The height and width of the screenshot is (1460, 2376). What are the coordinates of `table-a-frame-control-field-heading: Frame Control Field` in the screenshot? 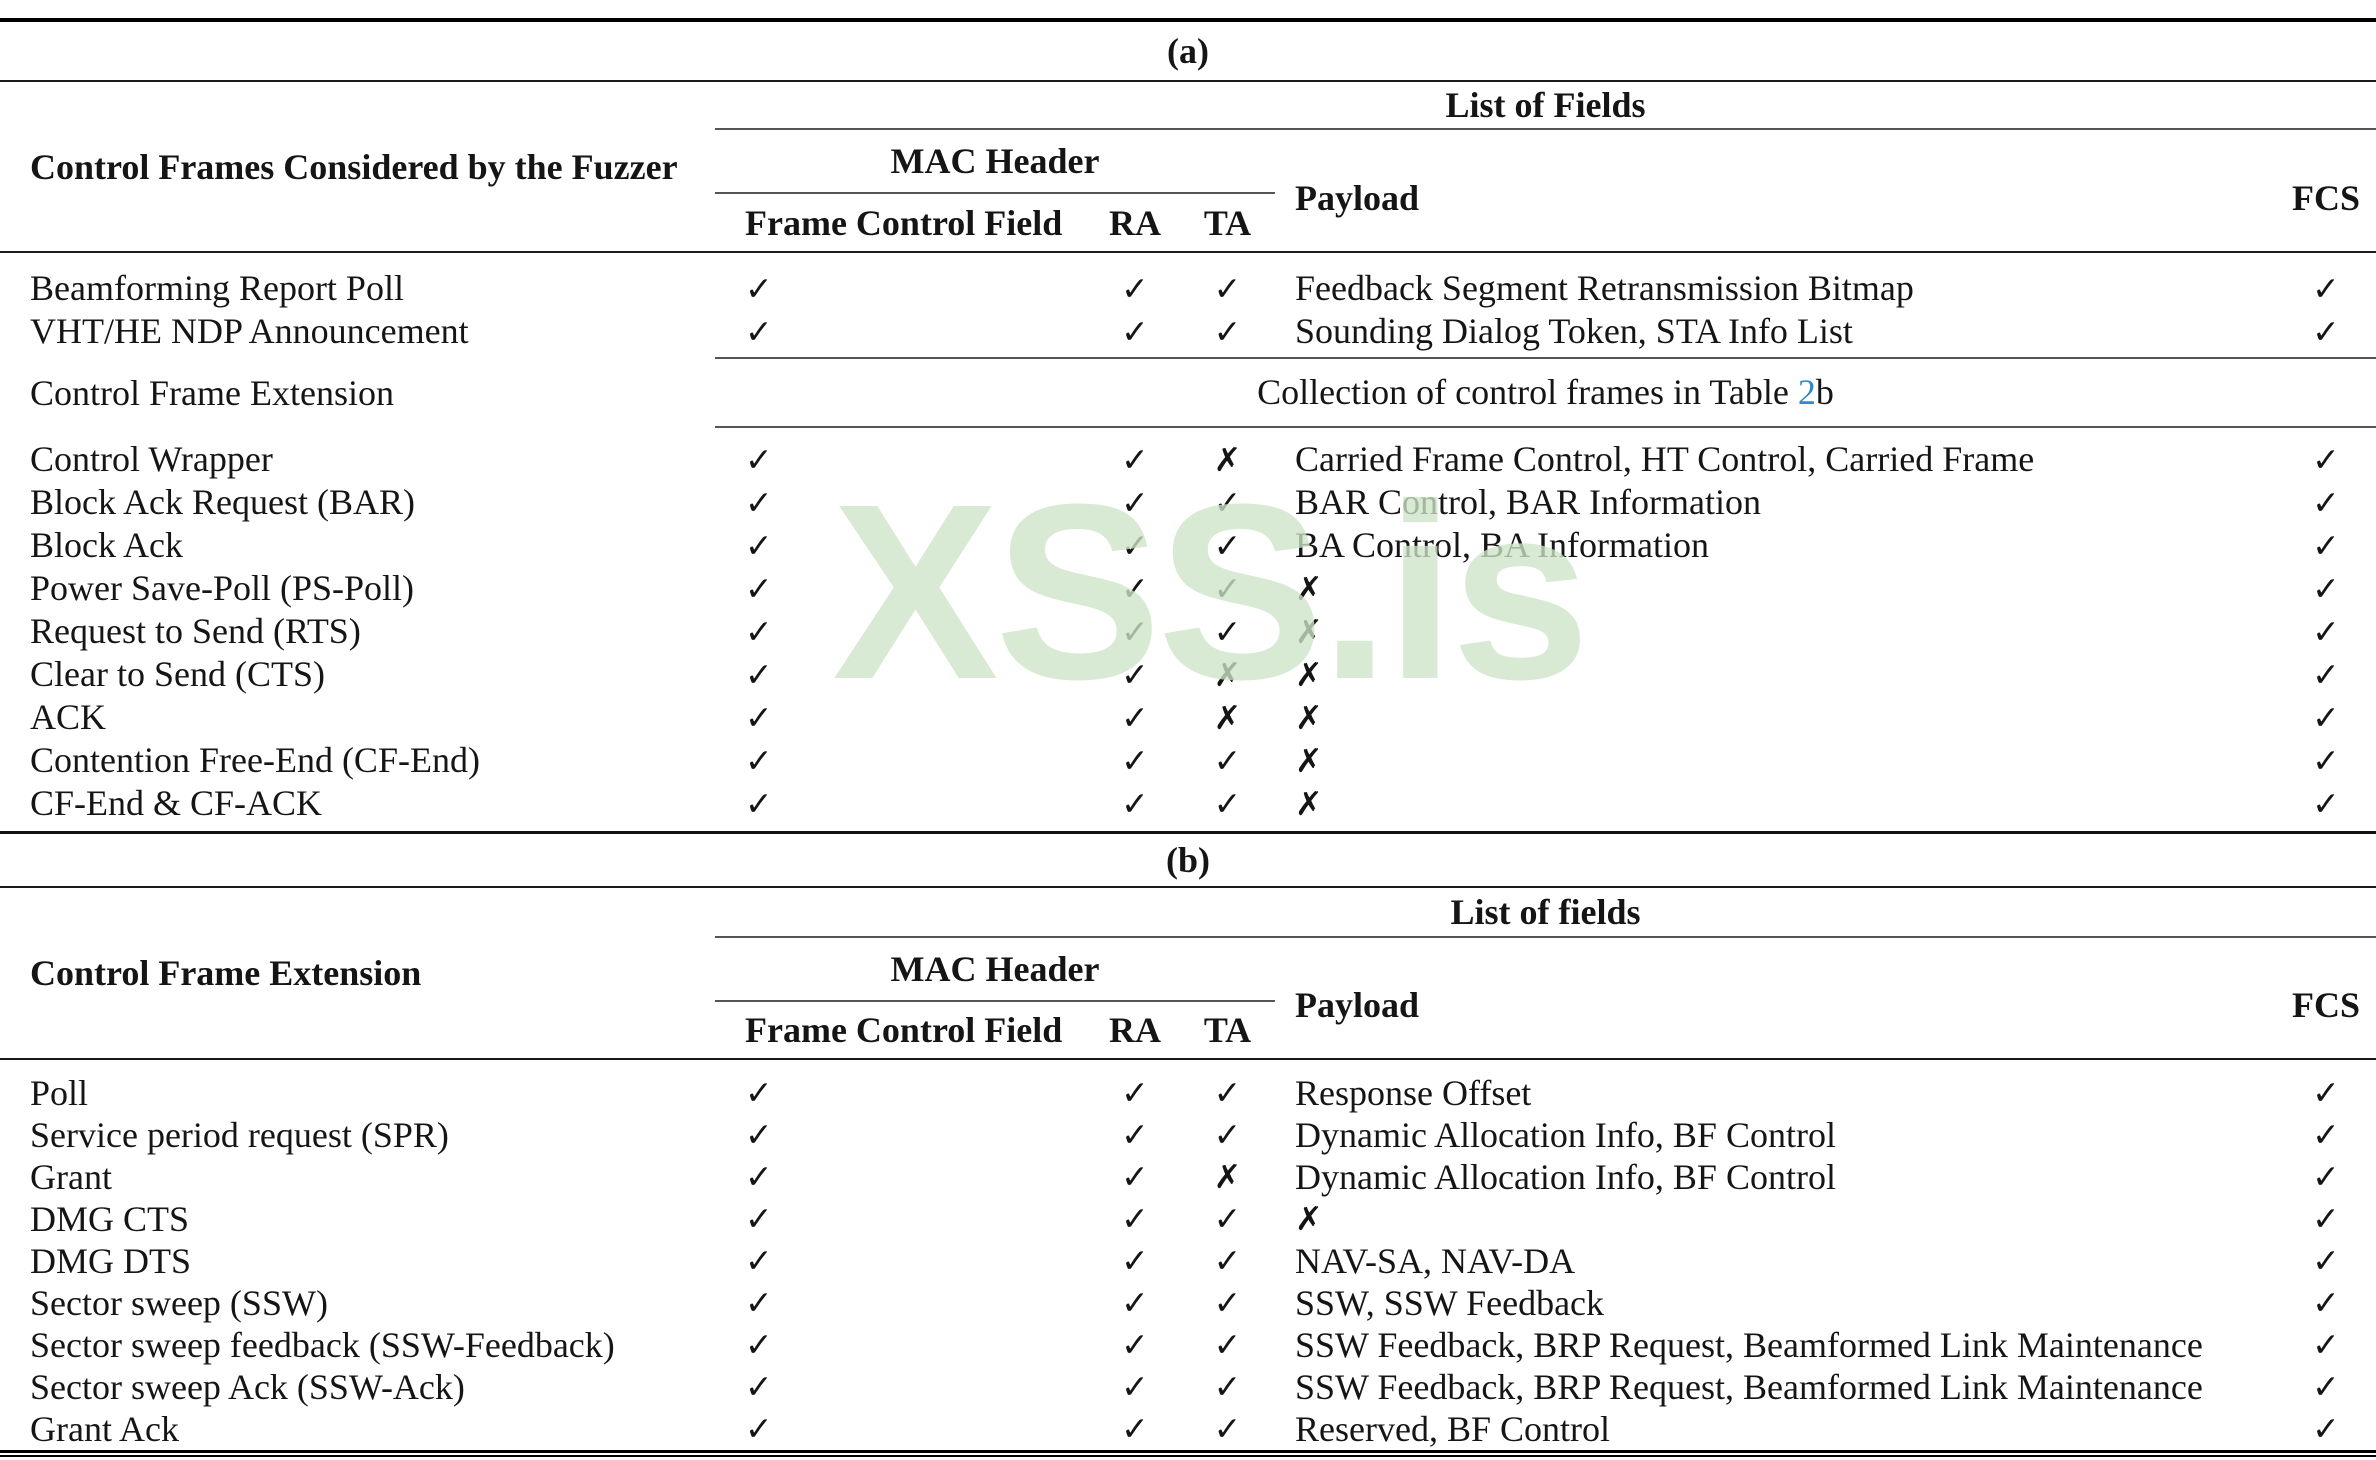 It's located at (904, 222).